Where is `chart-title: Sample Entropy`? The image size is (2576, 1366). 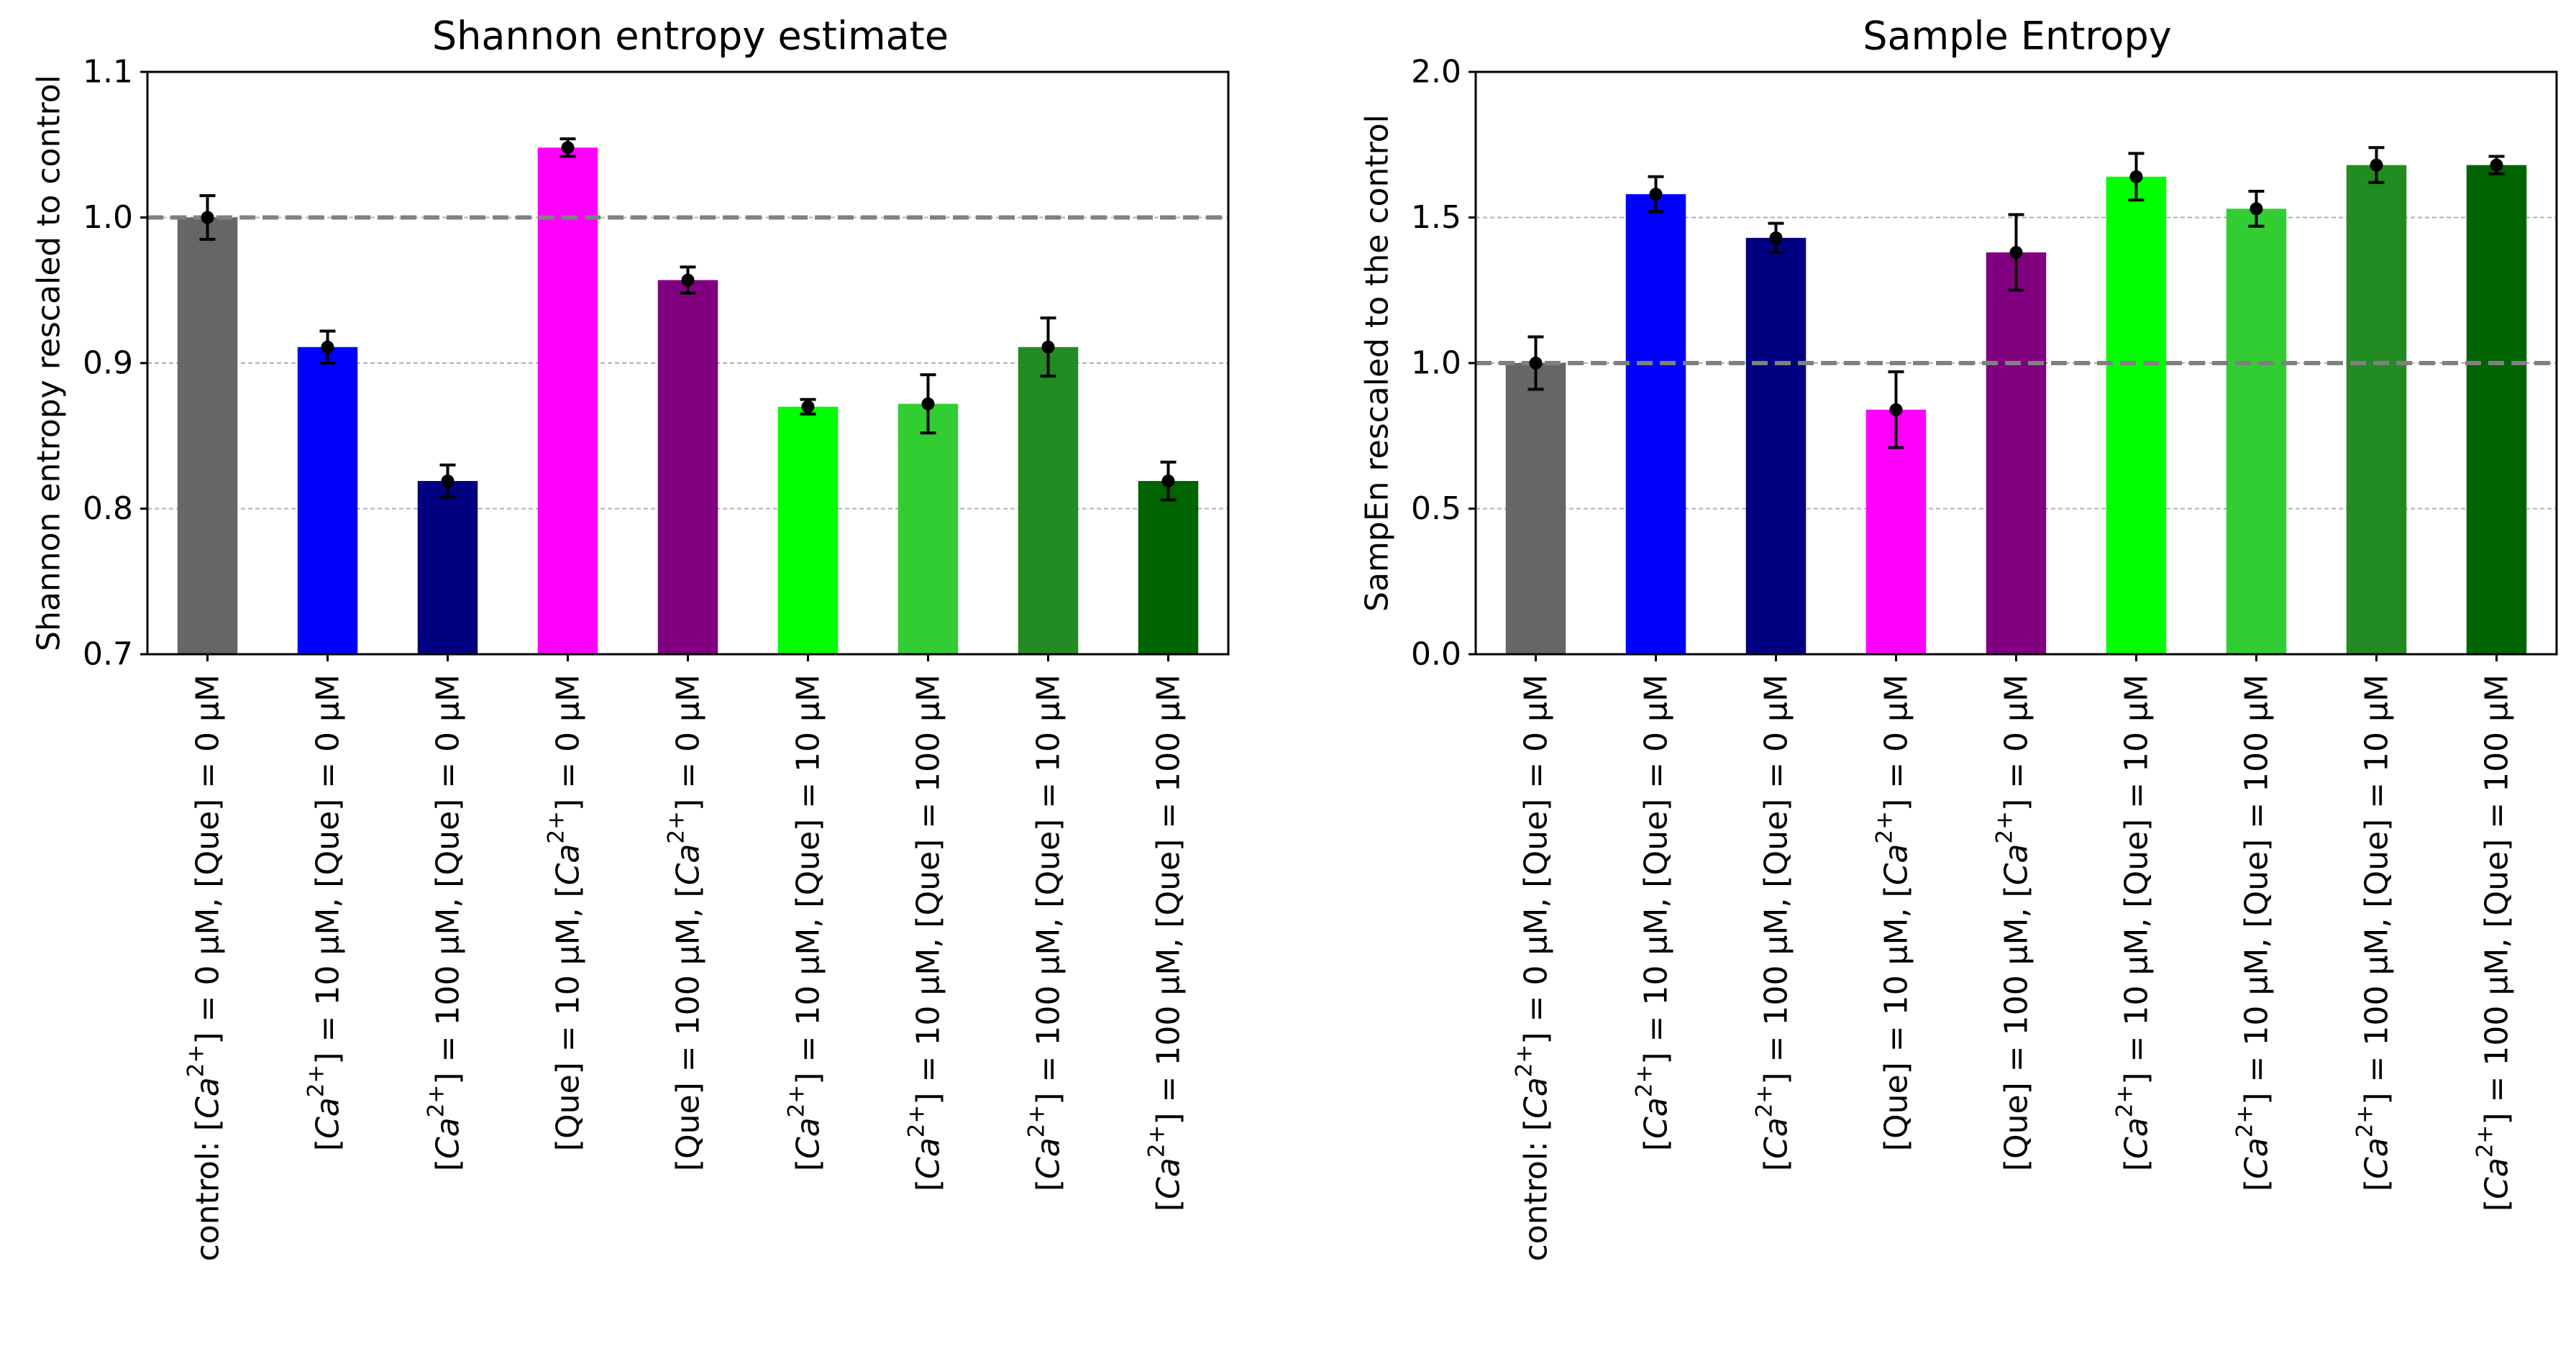 chart-title: Sample Entropy is located at coordinates (2017, 36).